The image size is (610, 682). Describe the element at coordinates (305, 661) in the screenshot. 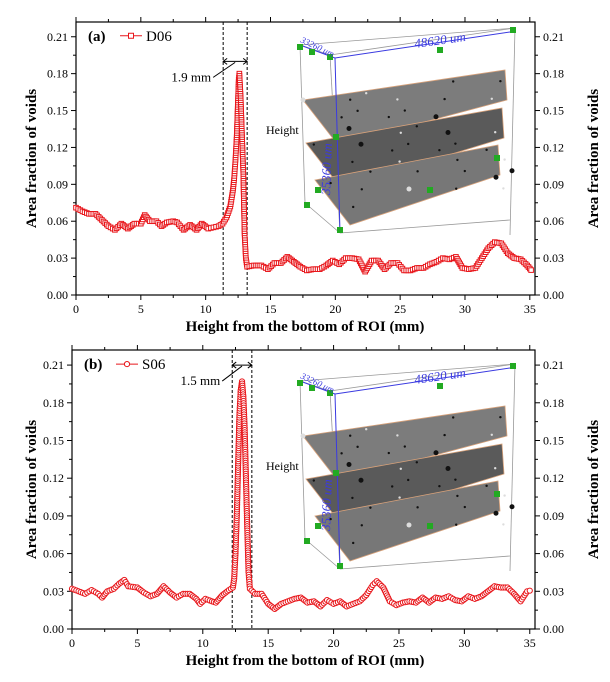

I see `x-axis-title: Height from the bottom of ROI (mm)` at that location.